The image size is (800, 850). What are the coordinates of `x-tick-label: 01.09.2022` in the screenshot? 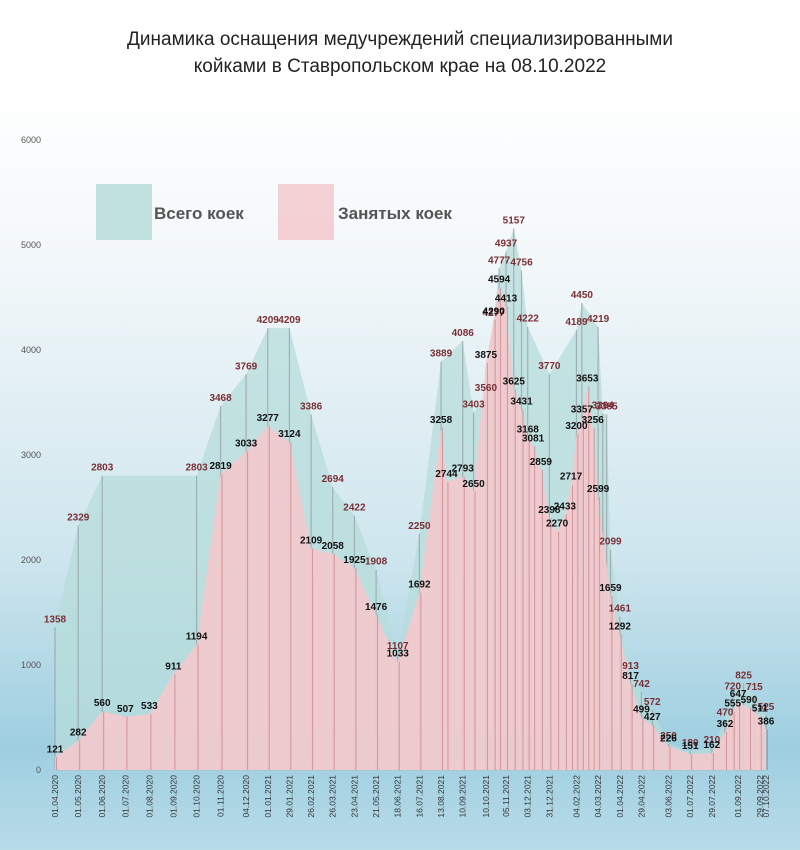 It's located at (738, 796).